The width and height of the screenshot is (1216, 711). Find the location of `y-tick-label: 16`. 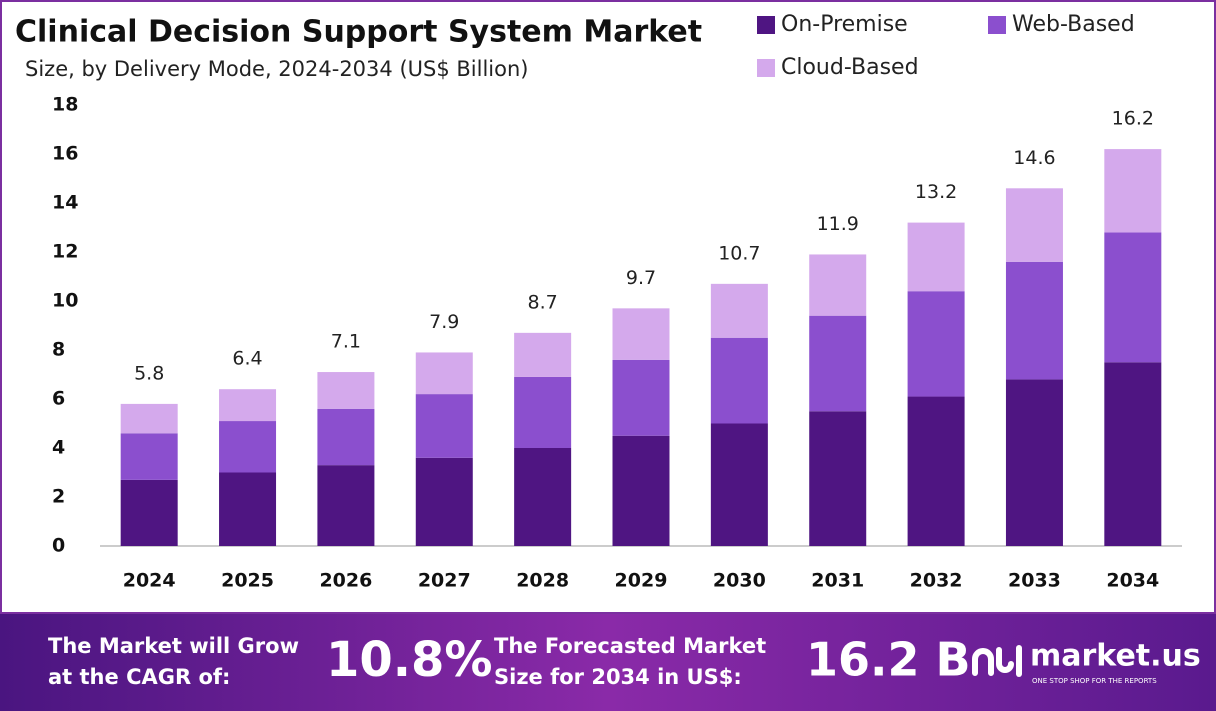

y-tick-label: 16 is located at coordinates (65, 154).